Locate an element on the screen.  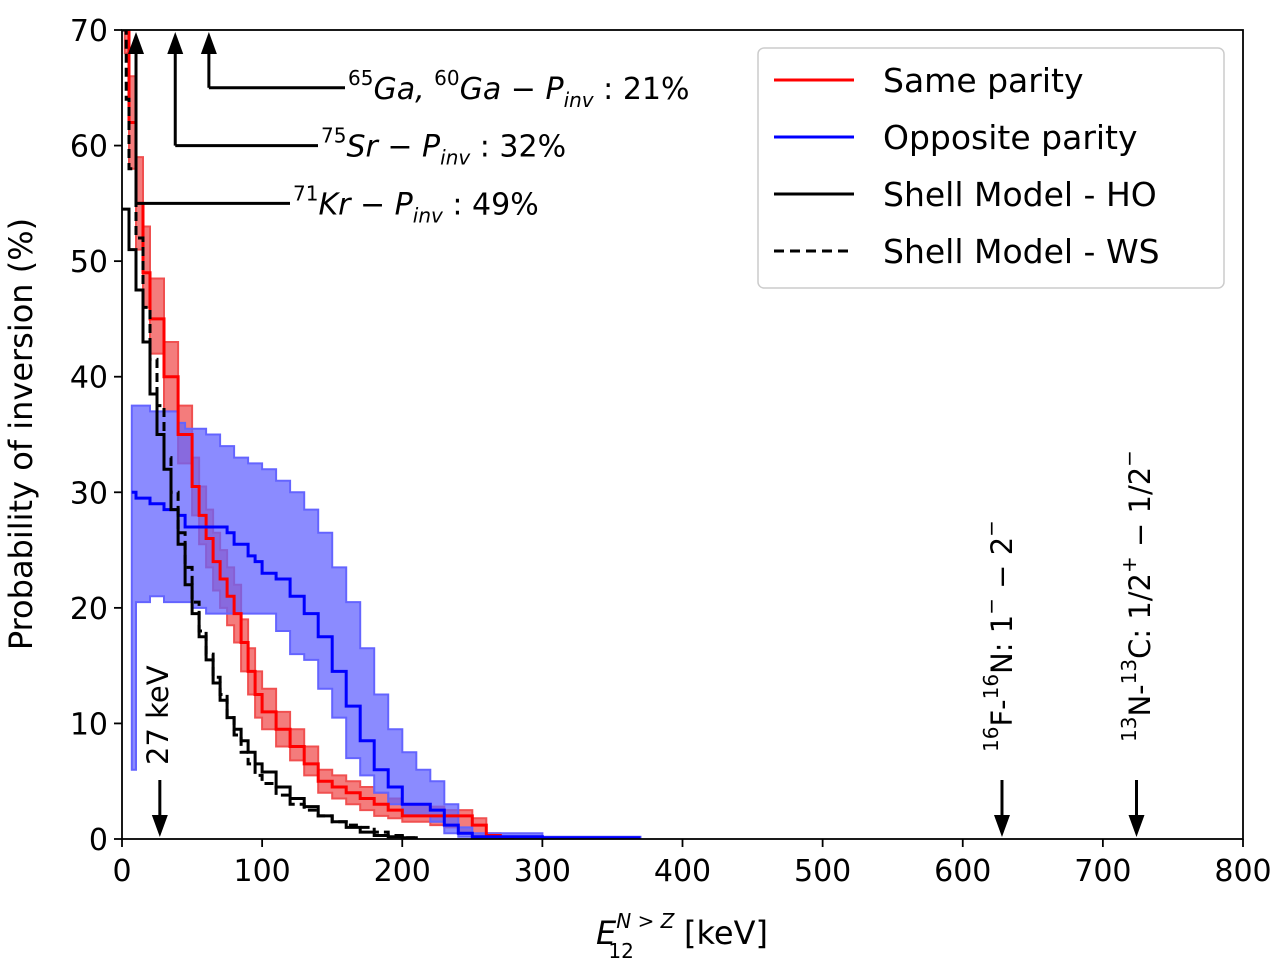
legend-label-2: Shell Model - HO is located at coordinates (1020, 194).